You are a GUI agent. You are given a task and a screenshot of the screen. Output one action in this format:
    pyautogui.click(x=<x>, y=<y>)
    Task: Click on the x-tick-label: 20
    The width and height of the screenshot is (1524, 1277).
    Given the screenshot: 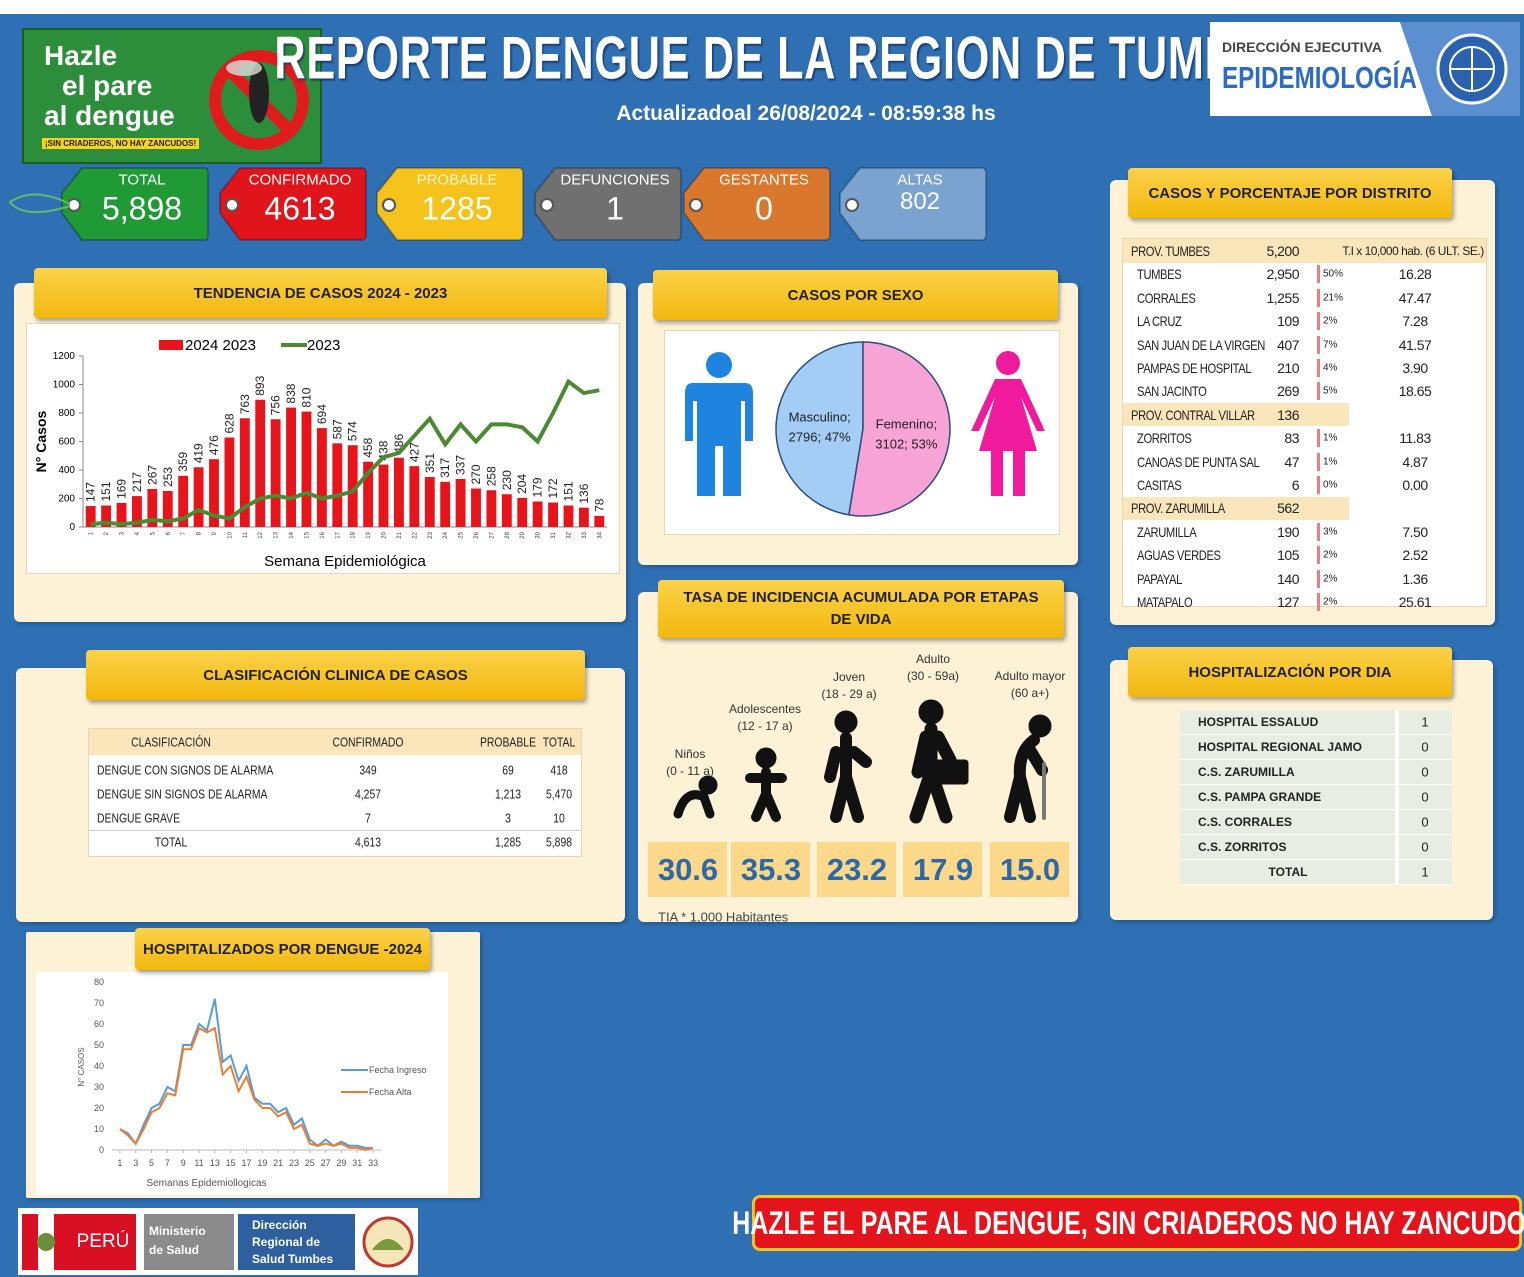 What is the action you would take?
    pyautogui.click(x=385, y=534)
    